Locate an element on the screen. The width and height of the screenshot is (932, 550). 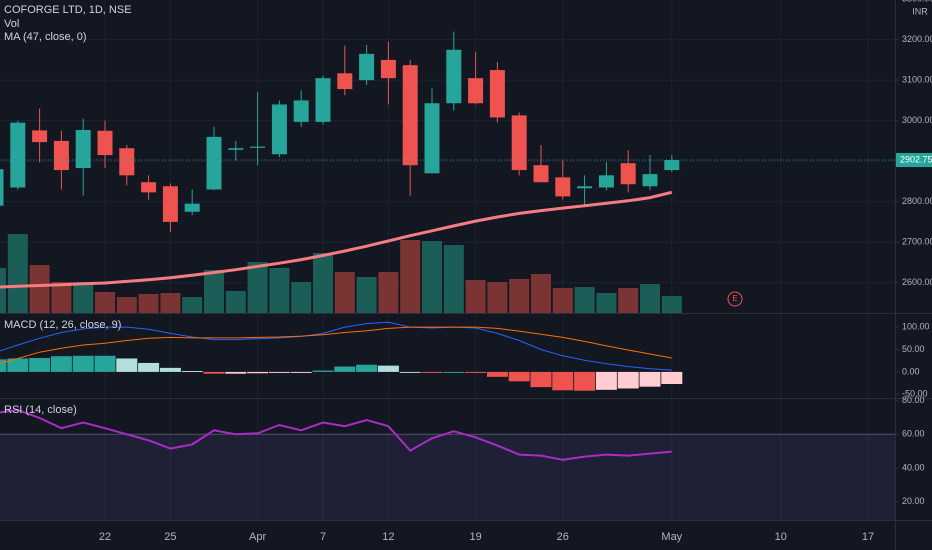
currency-label: INR is located at coordinates (920, 11).